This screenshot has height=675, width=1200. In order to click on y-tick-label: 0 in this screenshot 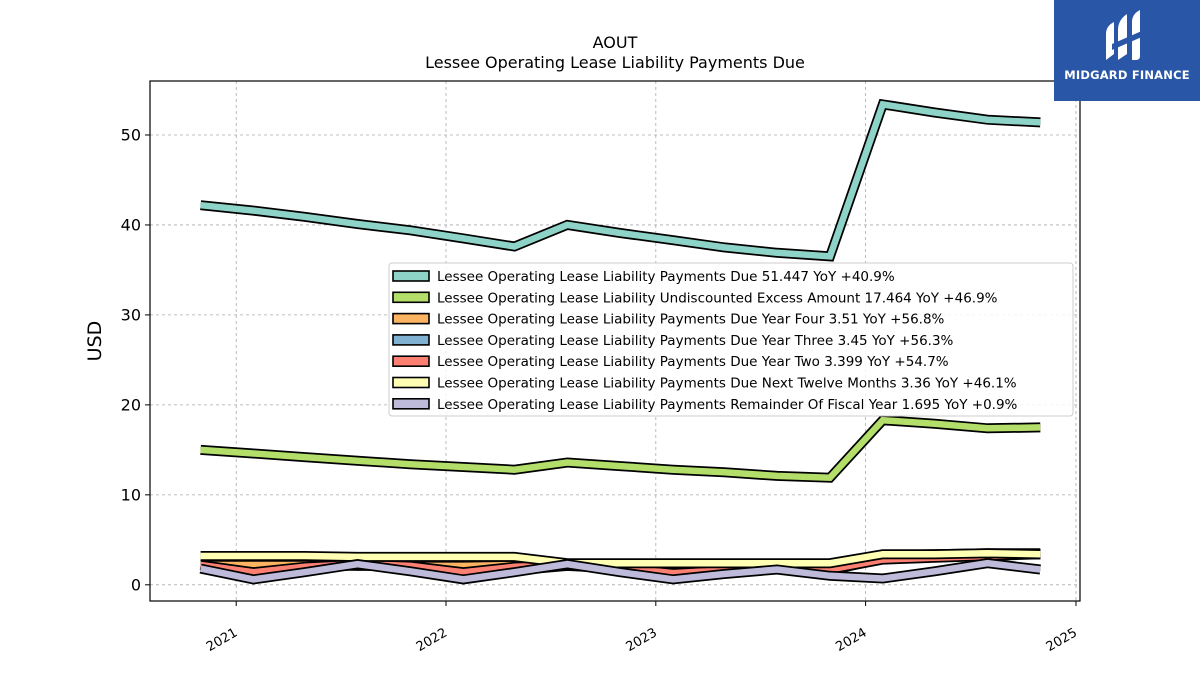, I will do `click(136, 584)`.